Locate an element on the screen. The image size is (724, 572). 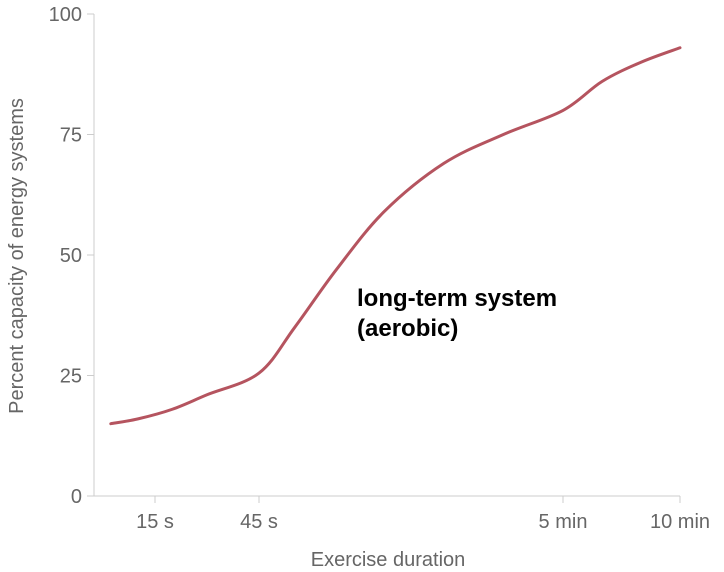
y-tick-label: 75 is located at coordinates (71, 136).